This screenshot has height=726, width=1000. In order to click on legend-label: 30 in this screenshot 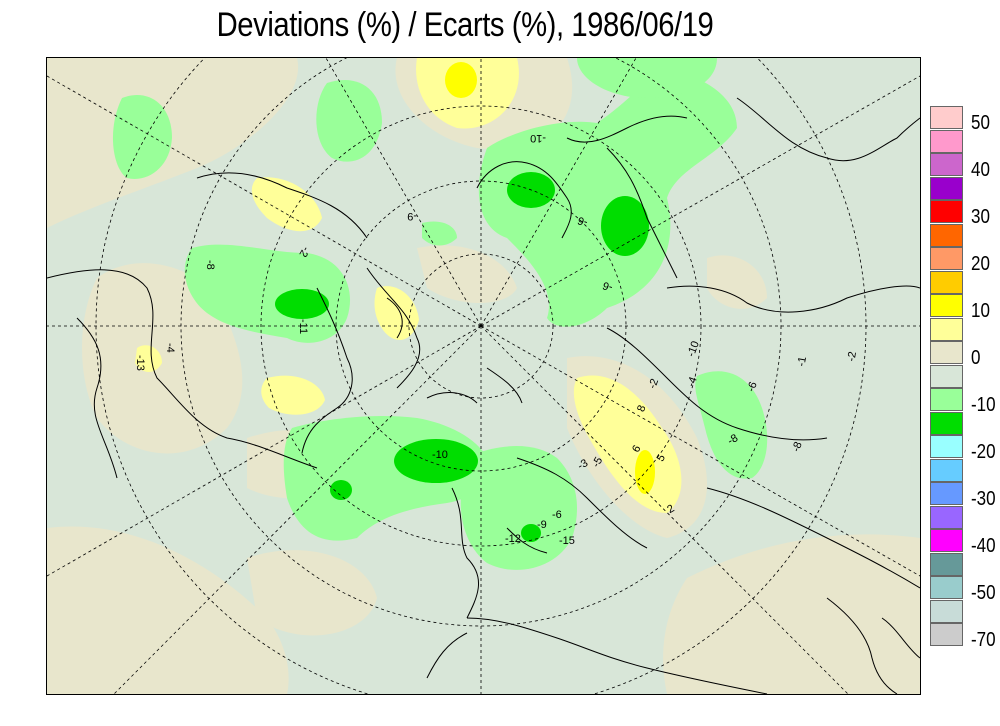, I will do `click(980, 217)`.